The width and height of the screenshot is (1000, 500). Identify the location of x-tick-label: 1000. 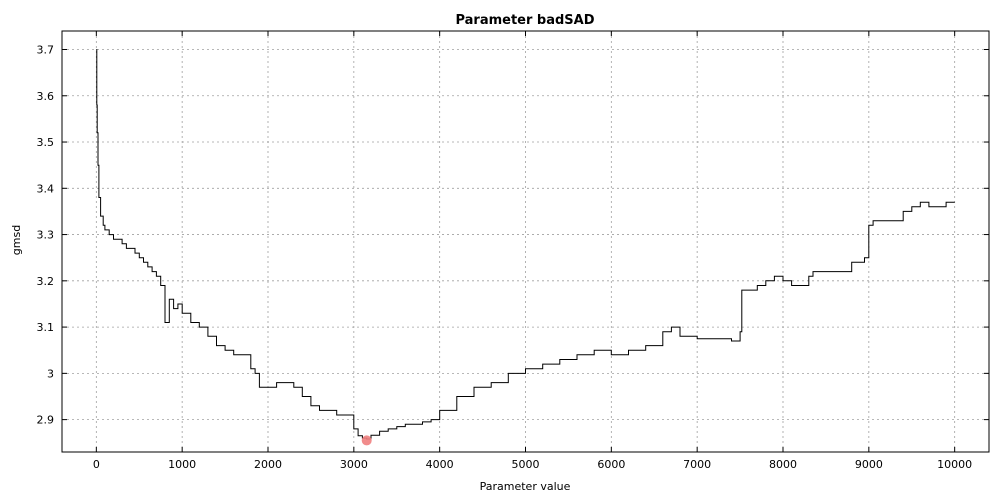
(182, 464).